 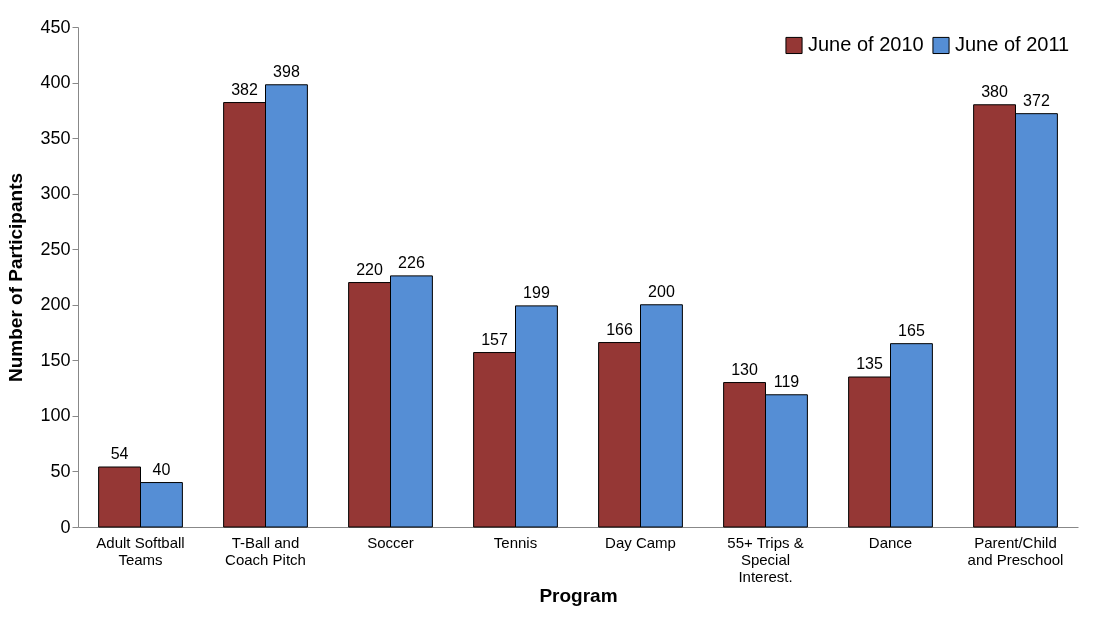 I want to click on y-tick-label: 50, so click(x=60, y=470).